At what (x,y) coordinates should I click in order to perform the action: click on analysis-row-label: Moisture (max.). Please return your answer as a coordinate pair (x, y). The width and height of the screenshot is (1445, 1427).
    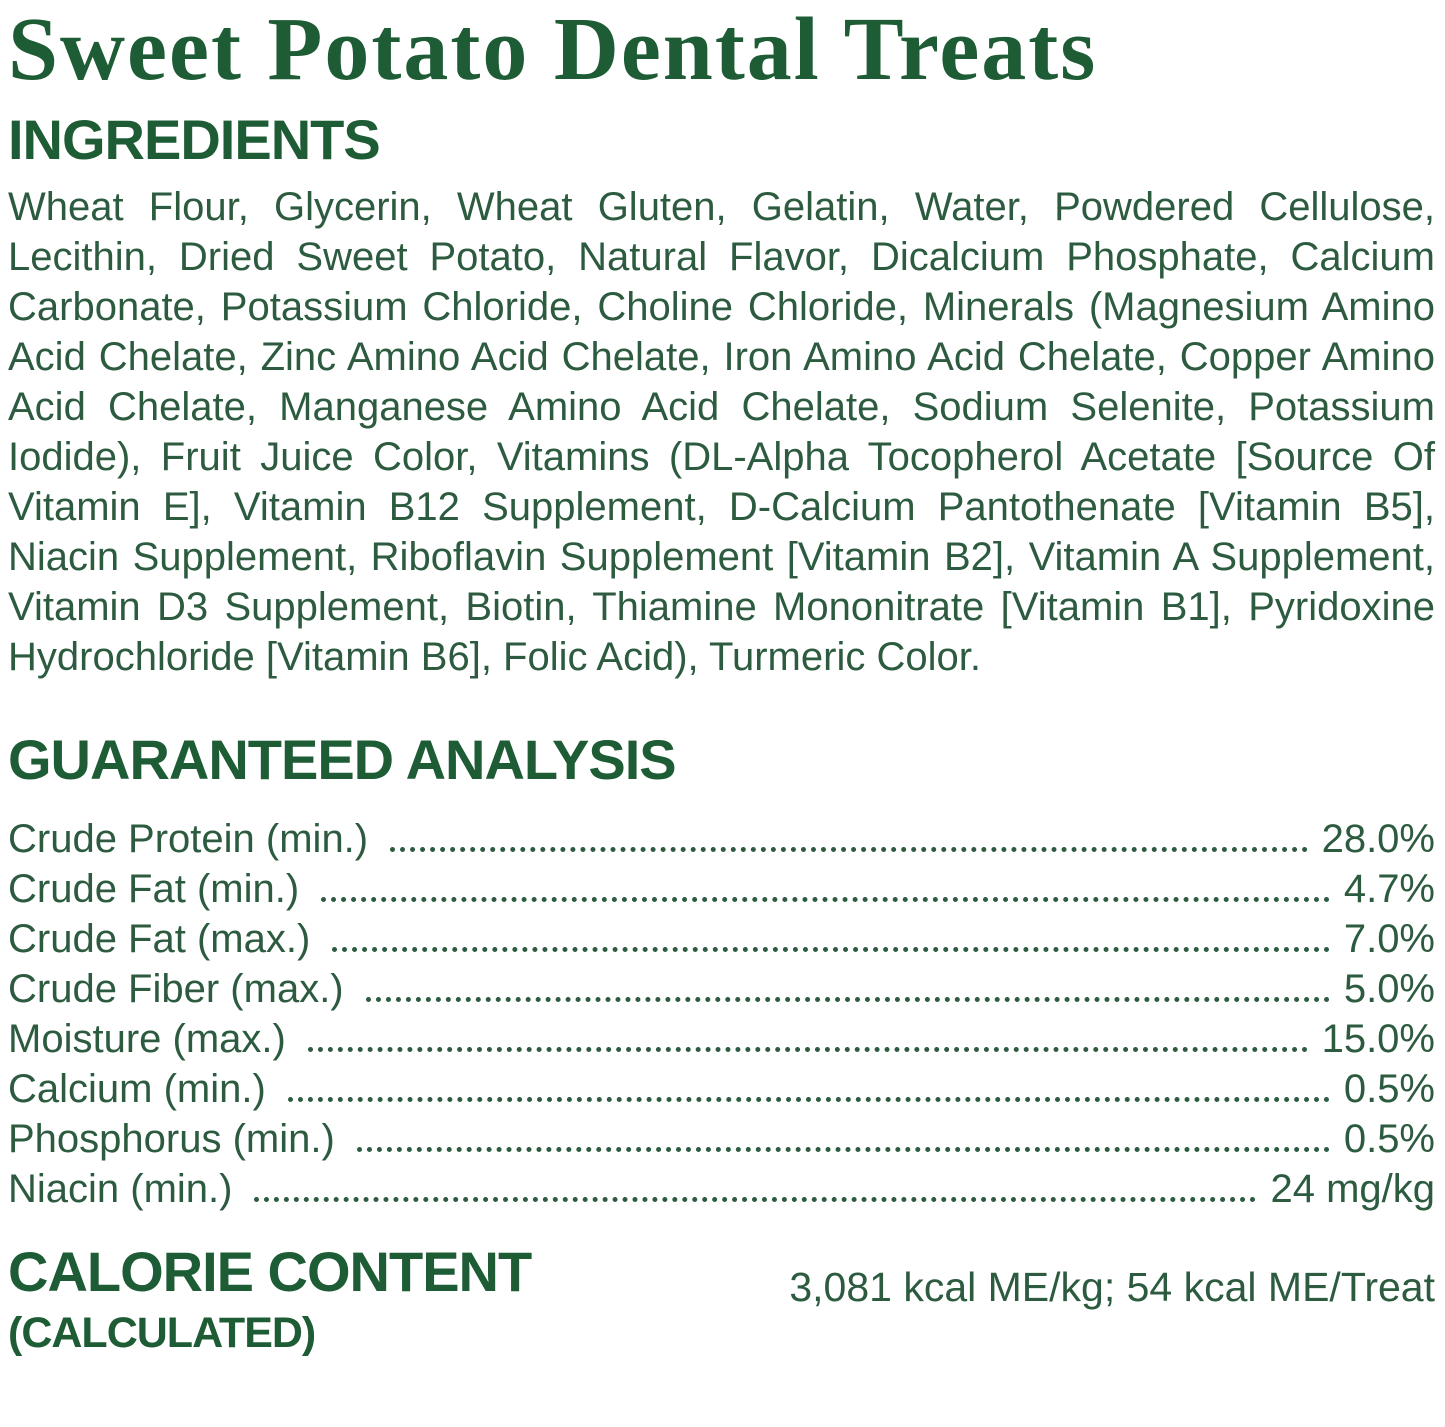
    Looking at the image, I should click on (147, 1038).